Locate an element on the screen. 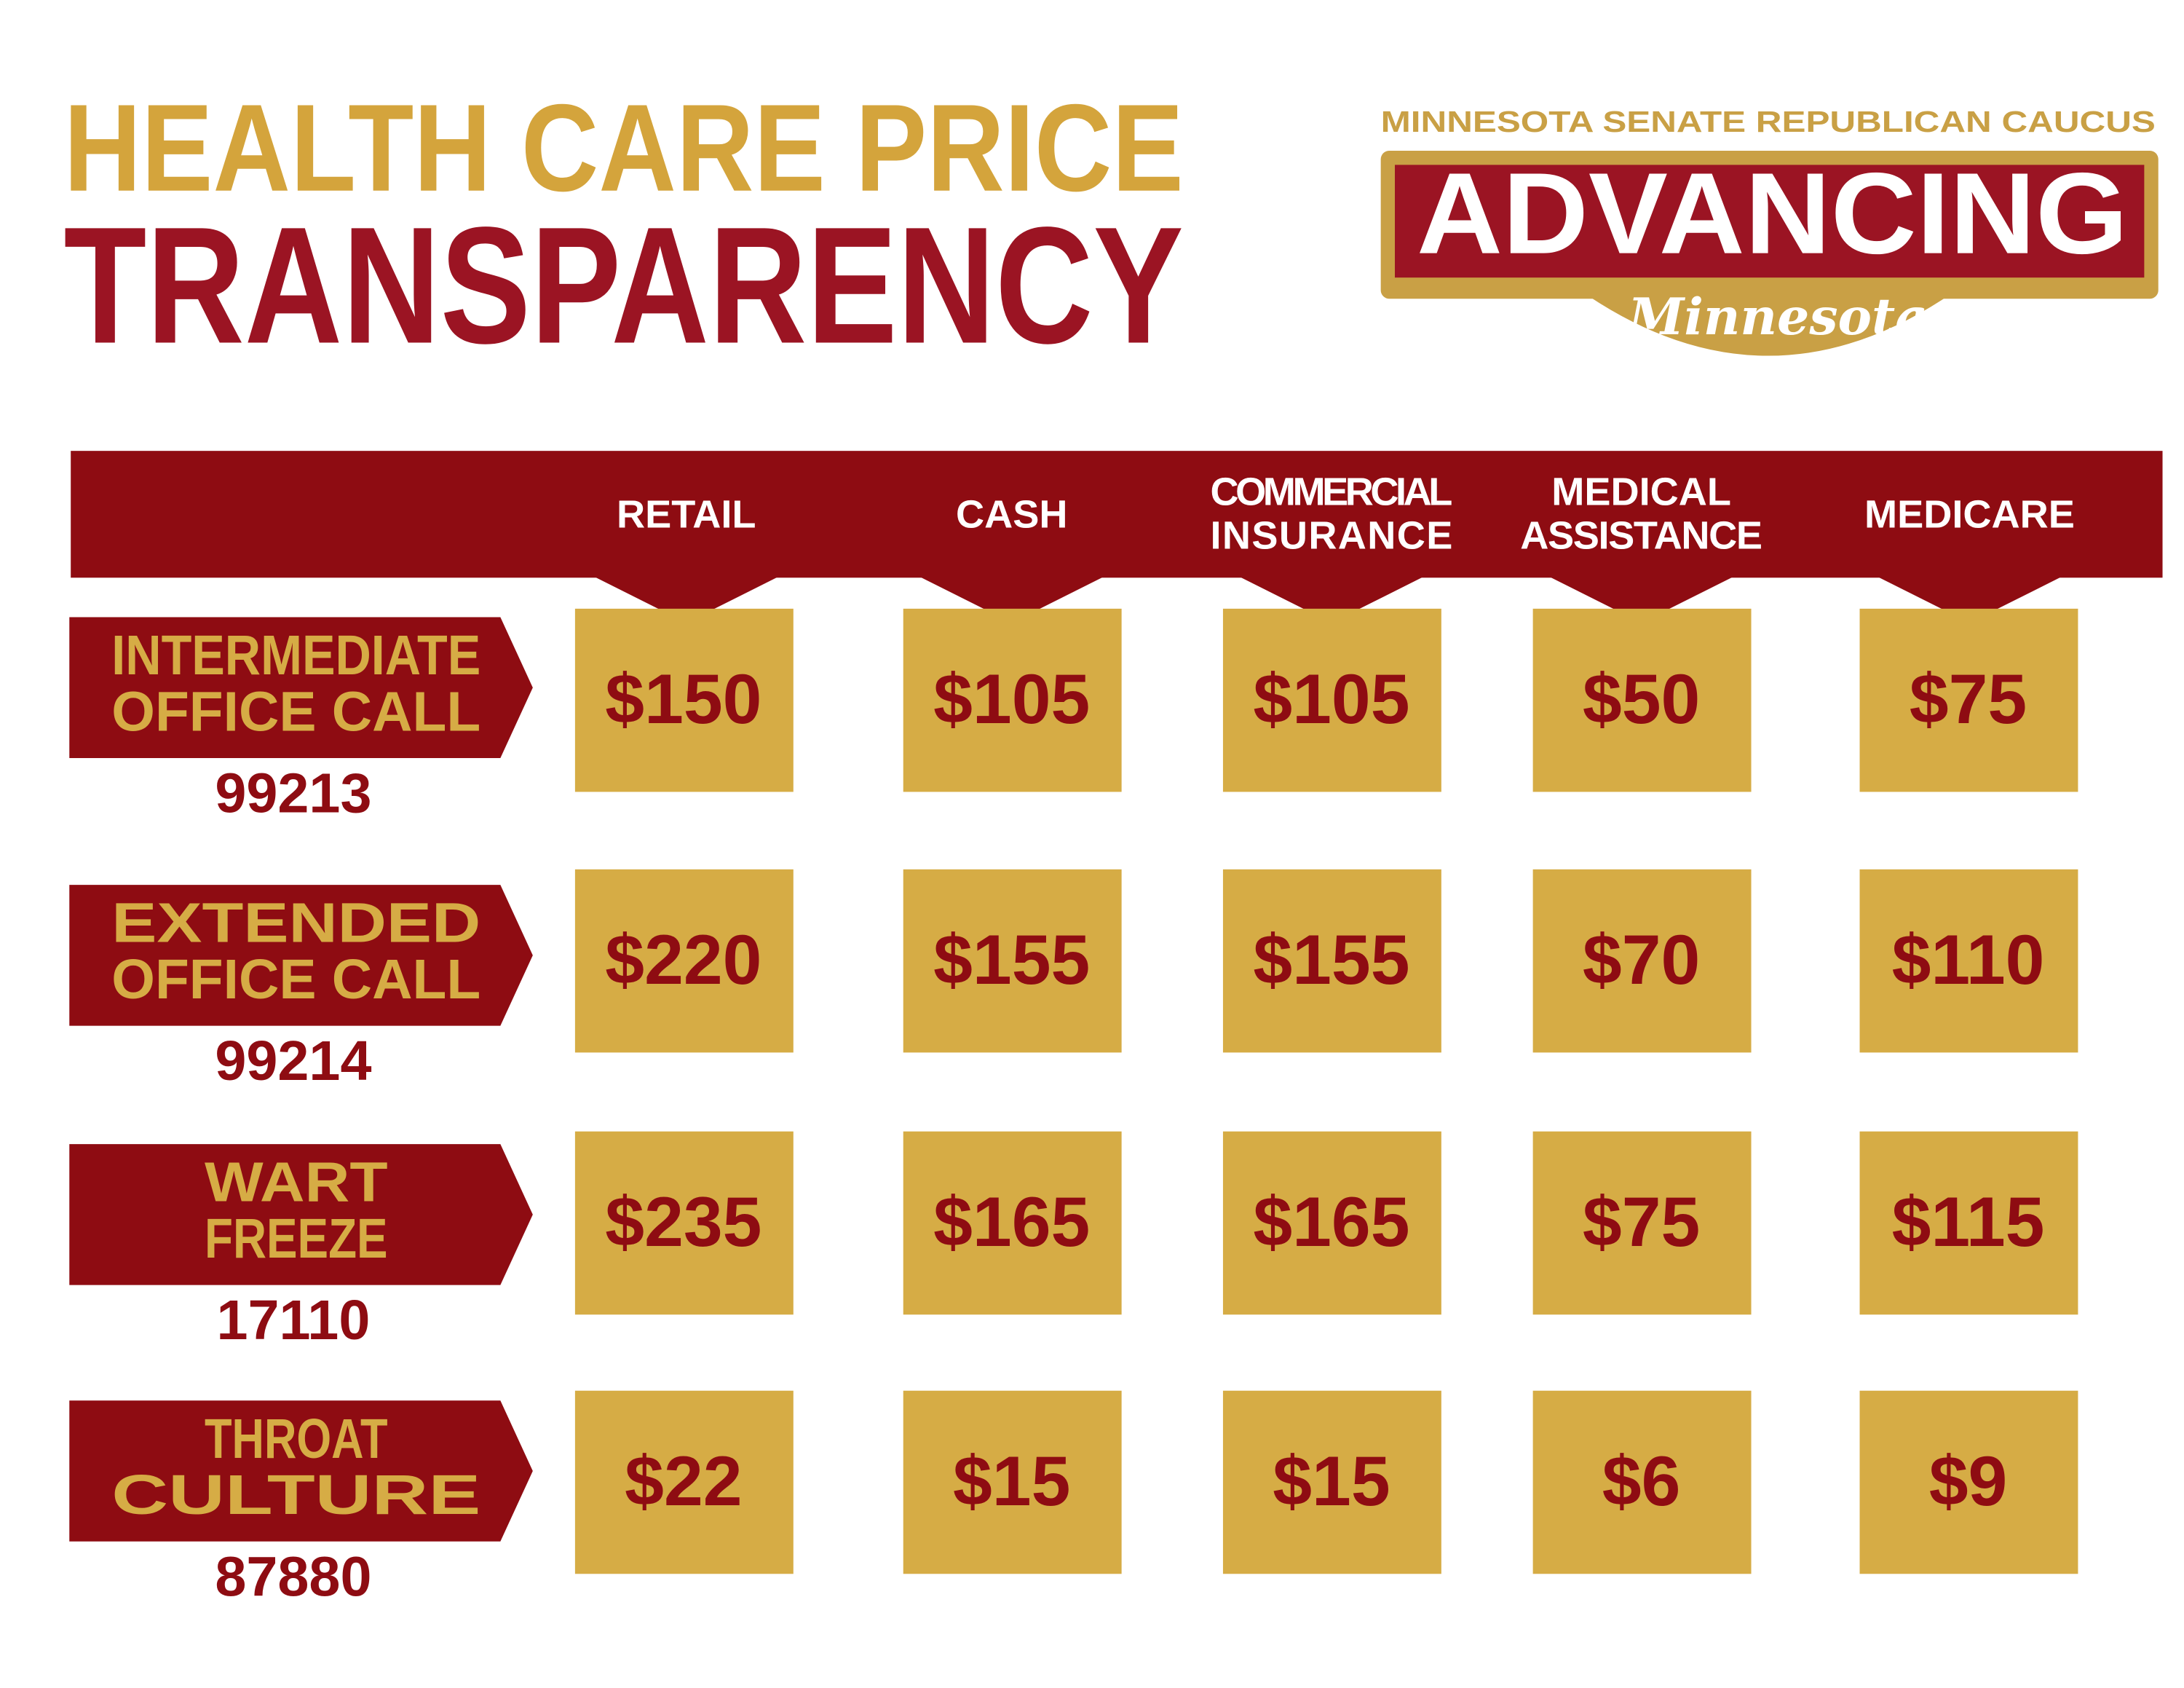  column-header: RETAIL is located at coordinates (686, 514).